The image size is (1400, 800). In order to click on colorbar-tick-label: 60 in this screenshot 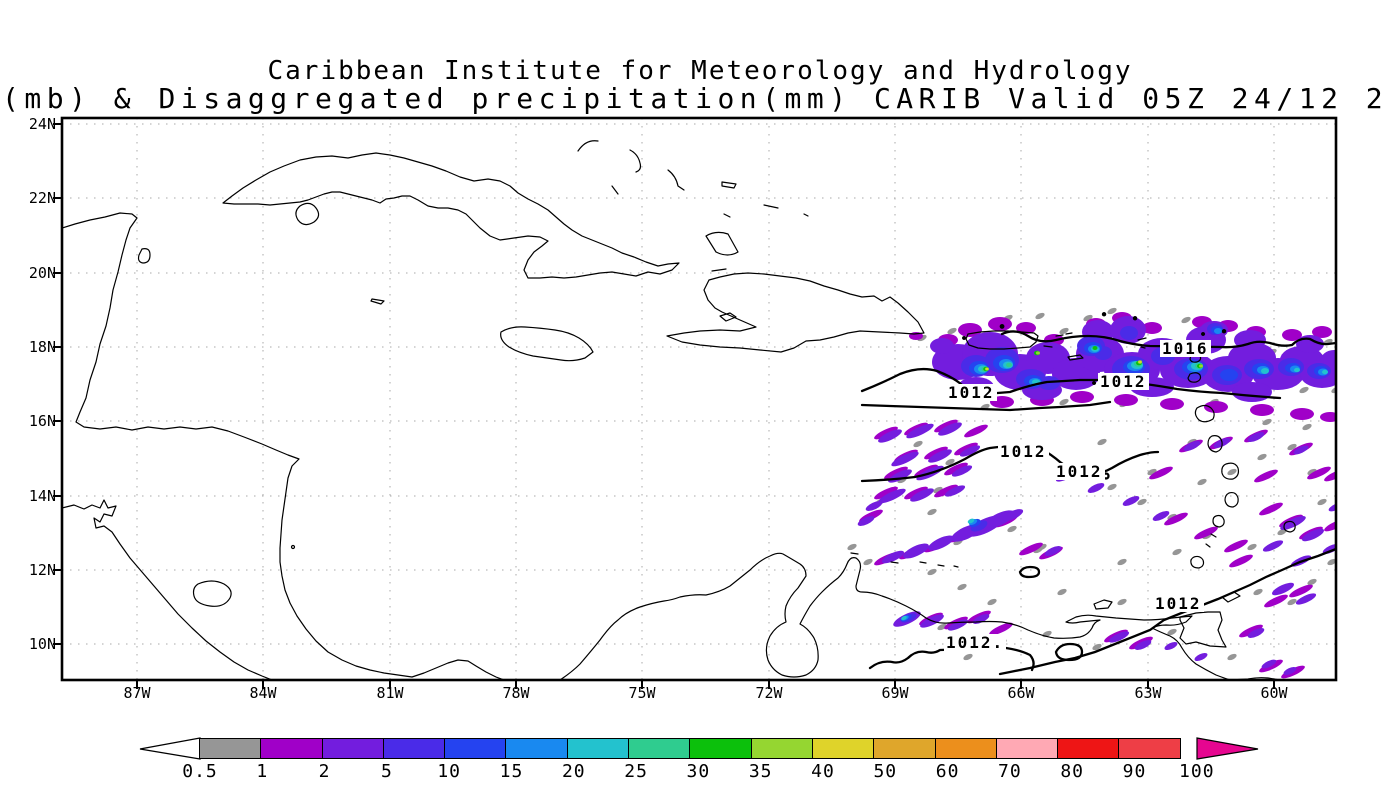, I will do `click(947, 771)`.